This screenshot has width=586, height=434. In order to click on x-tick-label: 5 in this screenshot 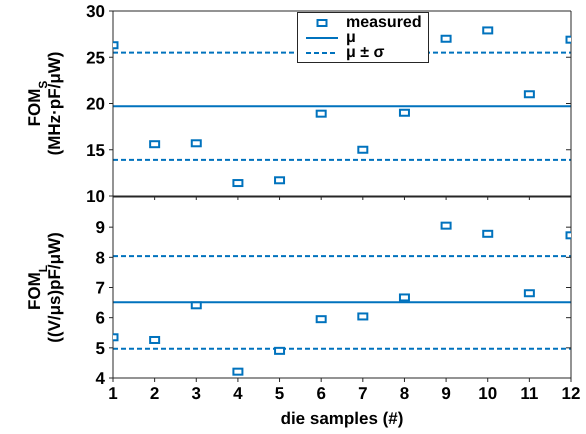, I will do `click(279, 394)`.